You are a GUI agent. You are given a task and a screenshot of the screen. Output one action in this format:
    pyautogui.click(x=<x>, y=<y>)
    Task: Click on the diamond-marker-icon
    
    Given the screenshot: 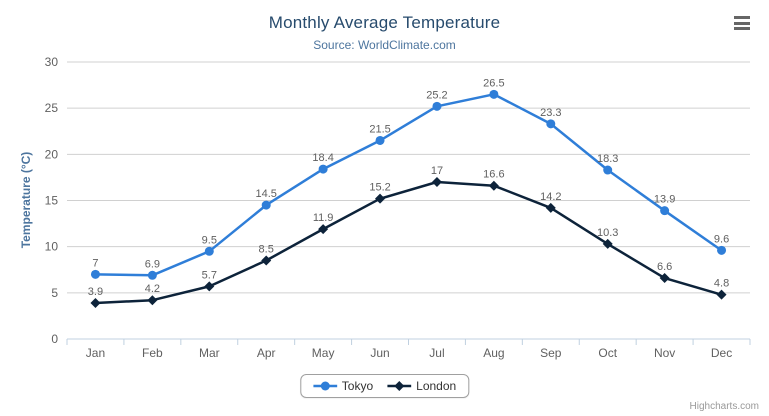 What is the action you would take?
    pyautogui.click(x=399, y=386)
    